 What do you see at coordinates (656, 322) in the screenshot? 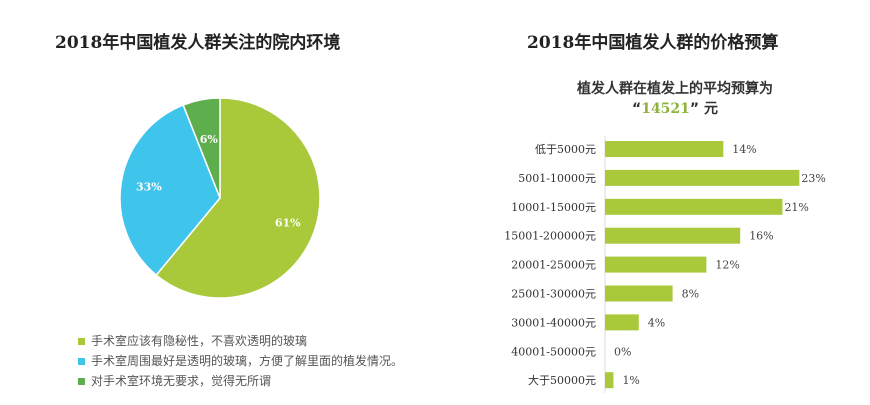
I see `bar-value-label: 4%` at bounding box center [656, 322].